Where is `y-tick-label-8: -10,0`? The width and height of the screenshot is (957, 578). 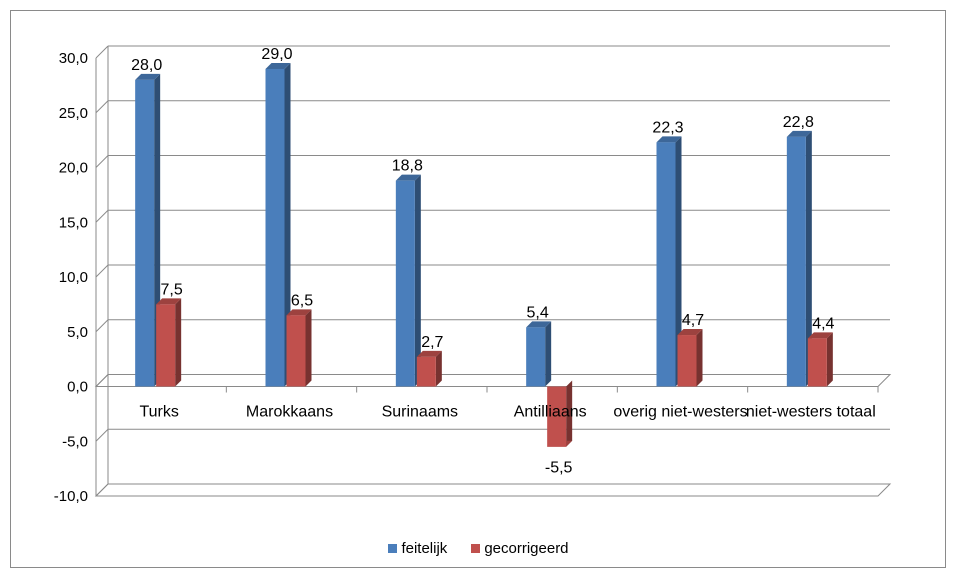 y-tick-label-8: -10,0 is located at coordinates (71, 496).